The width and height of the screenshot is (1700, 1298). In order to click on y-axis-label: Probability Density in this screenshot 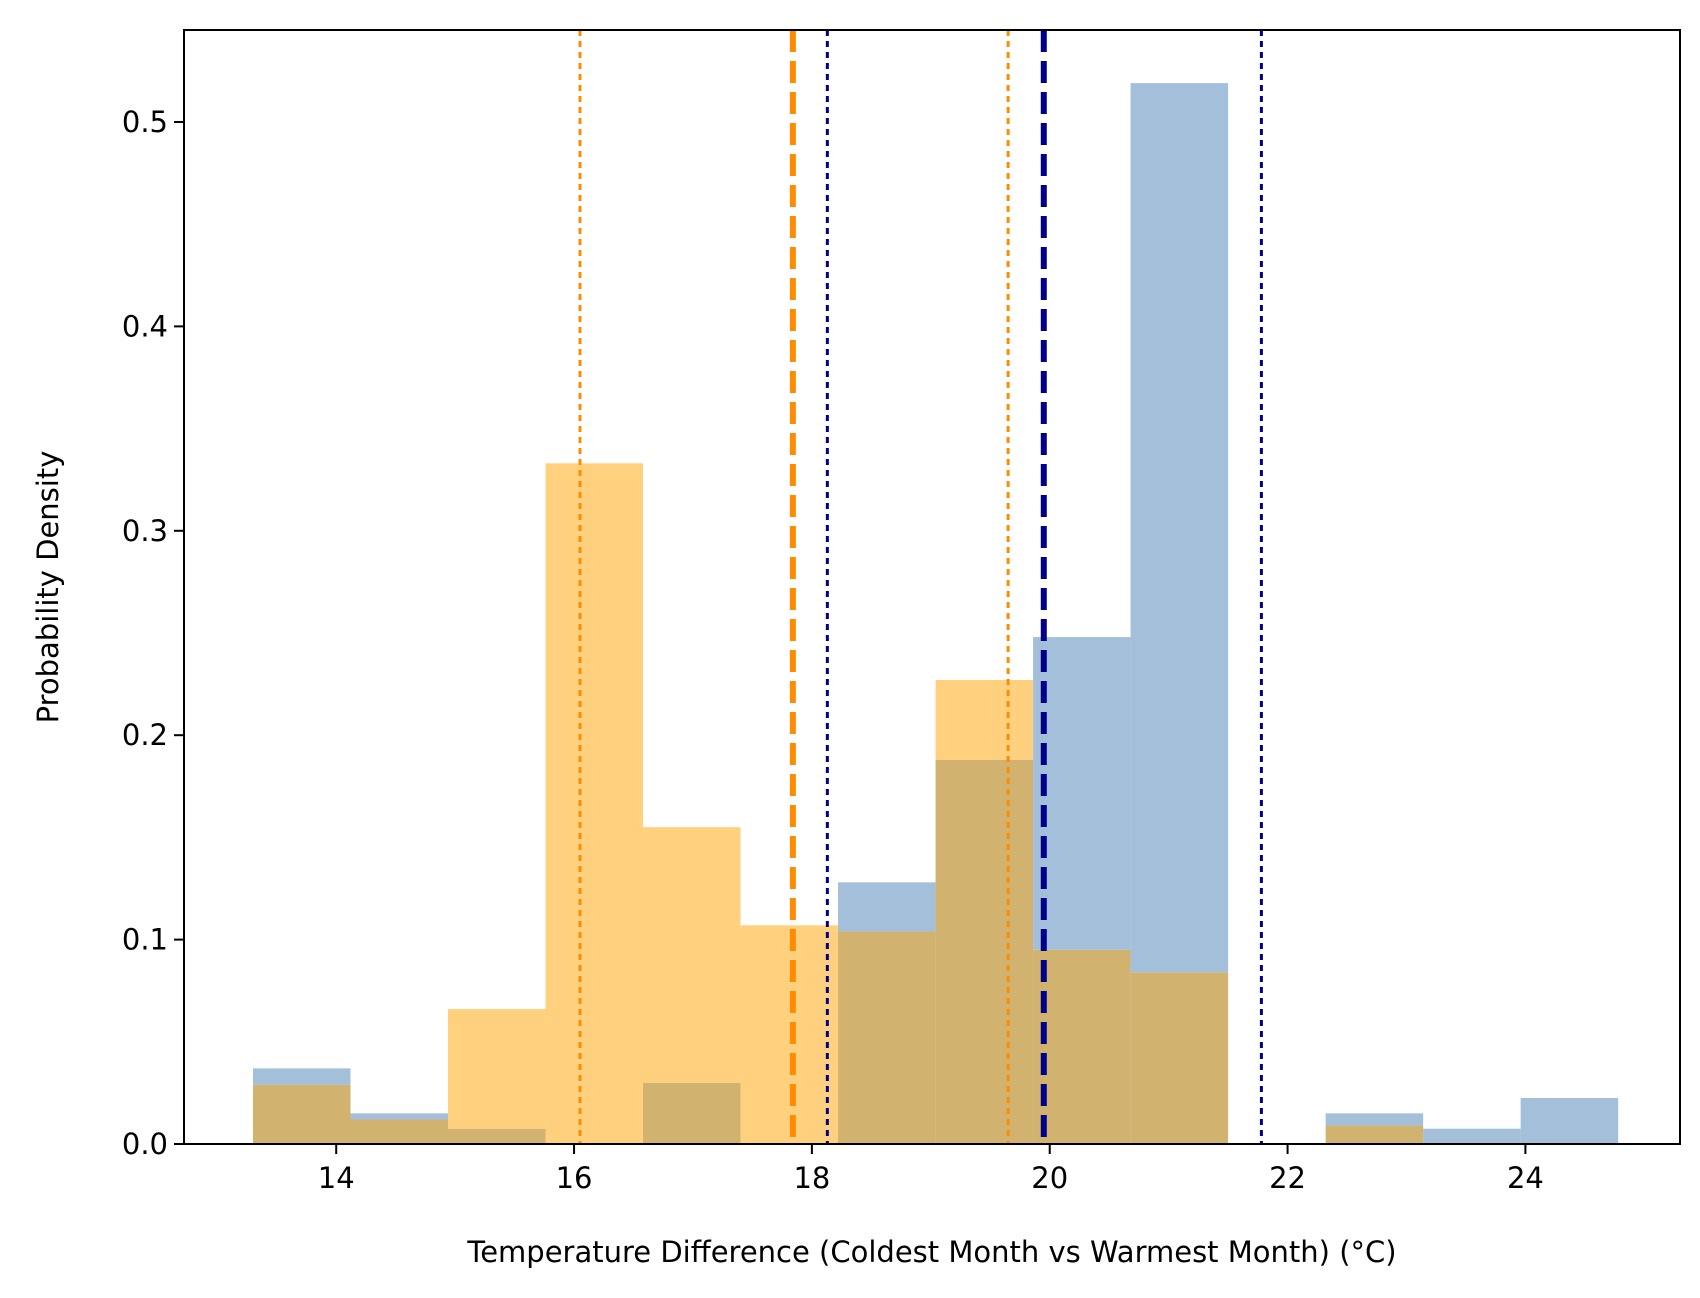, I will do `click(48, 587)`.